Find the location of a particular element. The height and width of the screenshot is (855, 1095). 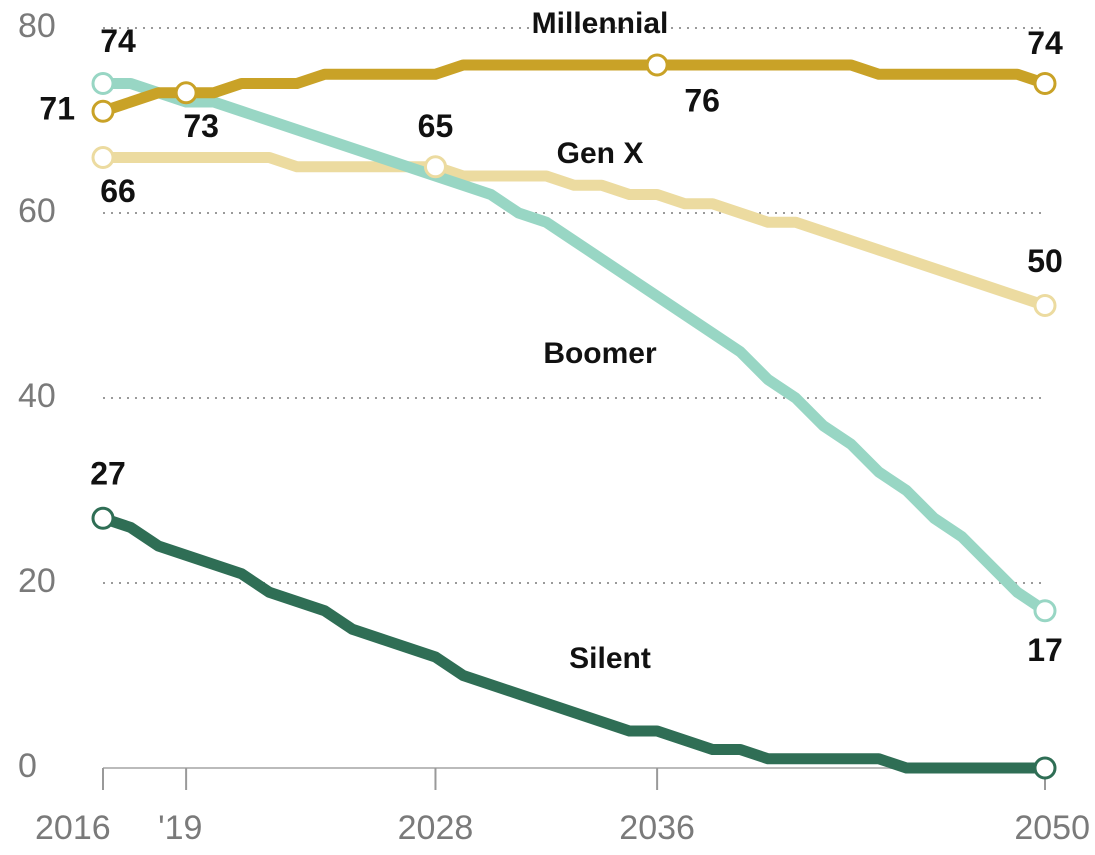

x-tick-label: 2016 is located at coordinates (73, 828).